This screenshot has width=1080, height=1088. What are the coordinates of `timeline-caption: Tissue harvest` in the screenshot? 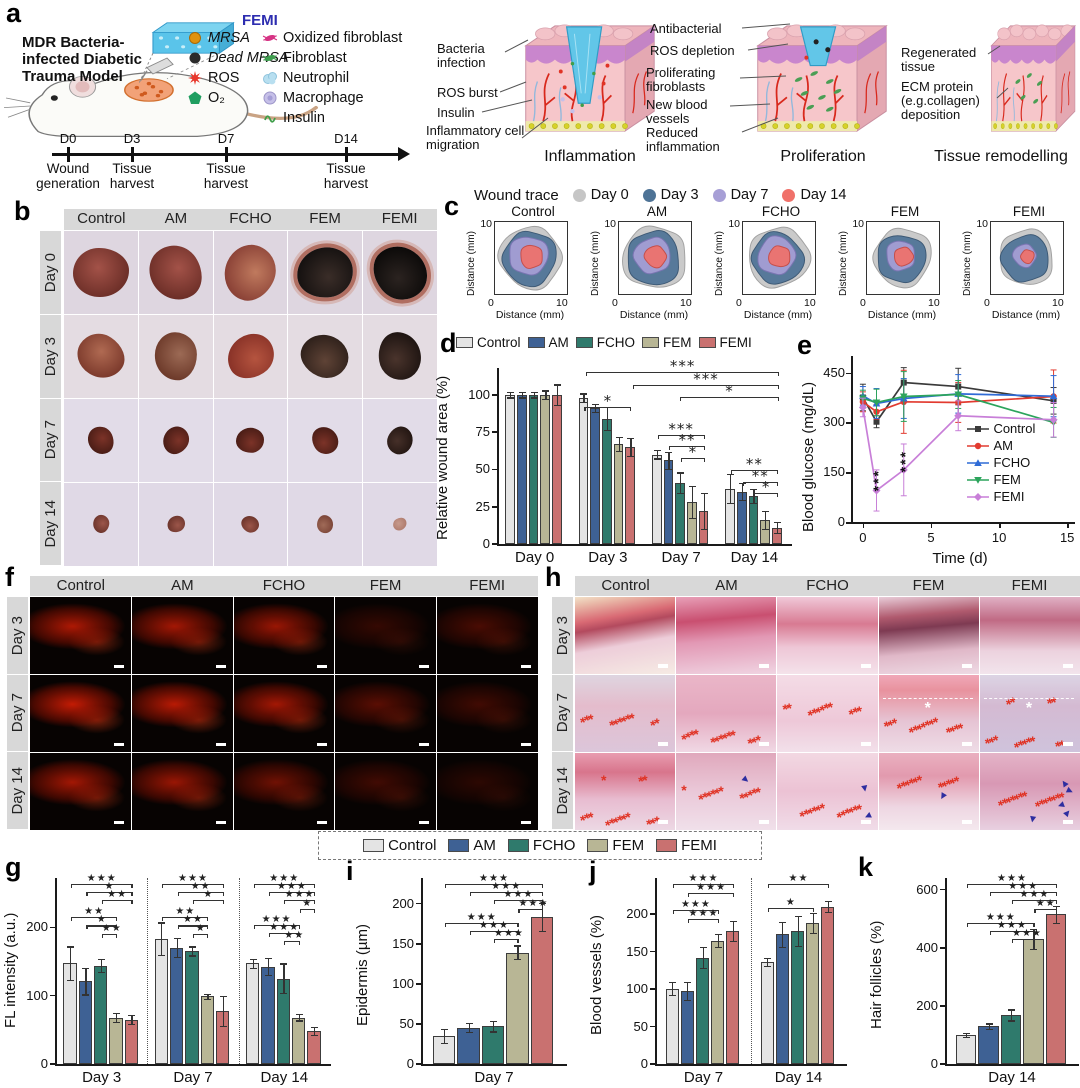 It's located at (226, 176).